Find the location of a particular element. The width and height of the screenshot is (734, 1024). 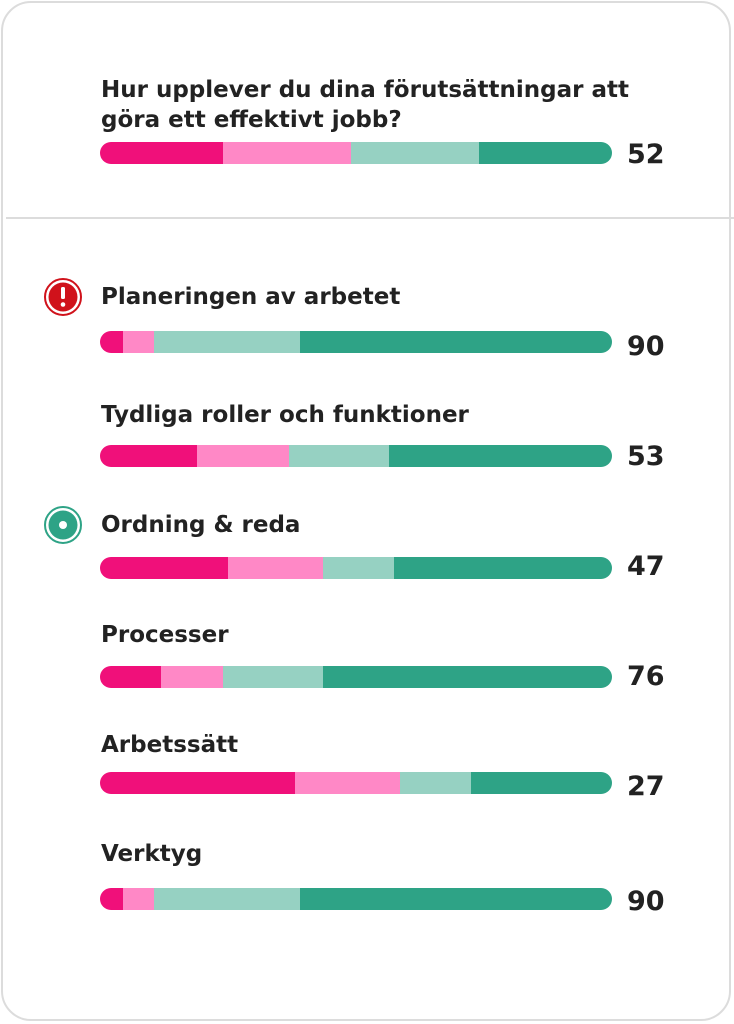

item-label-processer: Processer is located at coordinates (165, 635).